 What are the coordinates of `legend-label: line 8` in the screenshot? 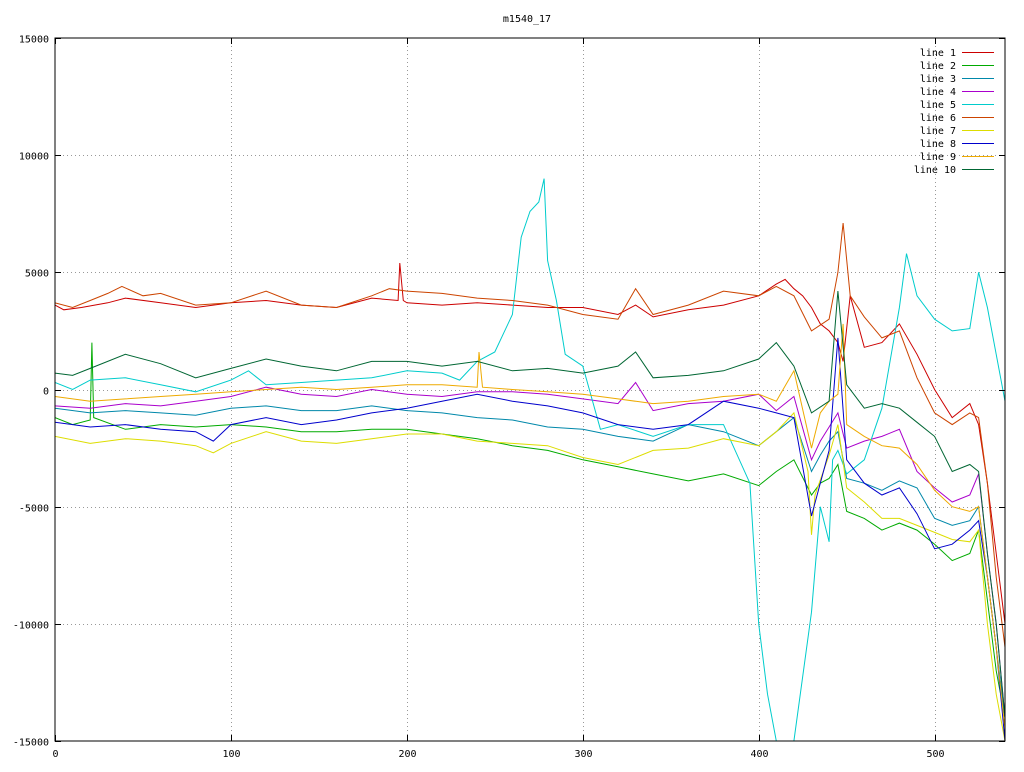 It's located at (938, 144).